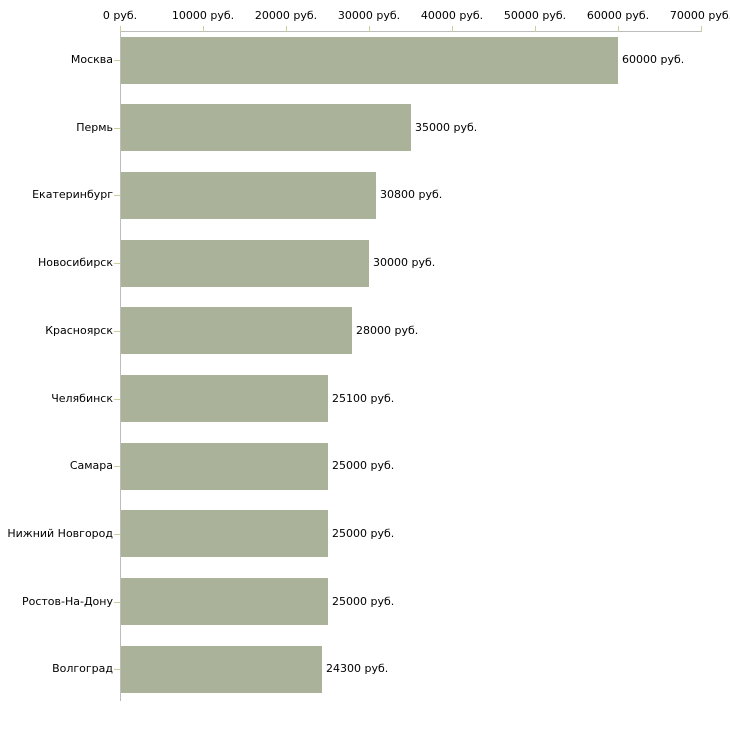 Image resolution: width=730 pixels, height=730 pixels. I want to click on x-axis-tick-label: 40000 руб., so click(452, 15).